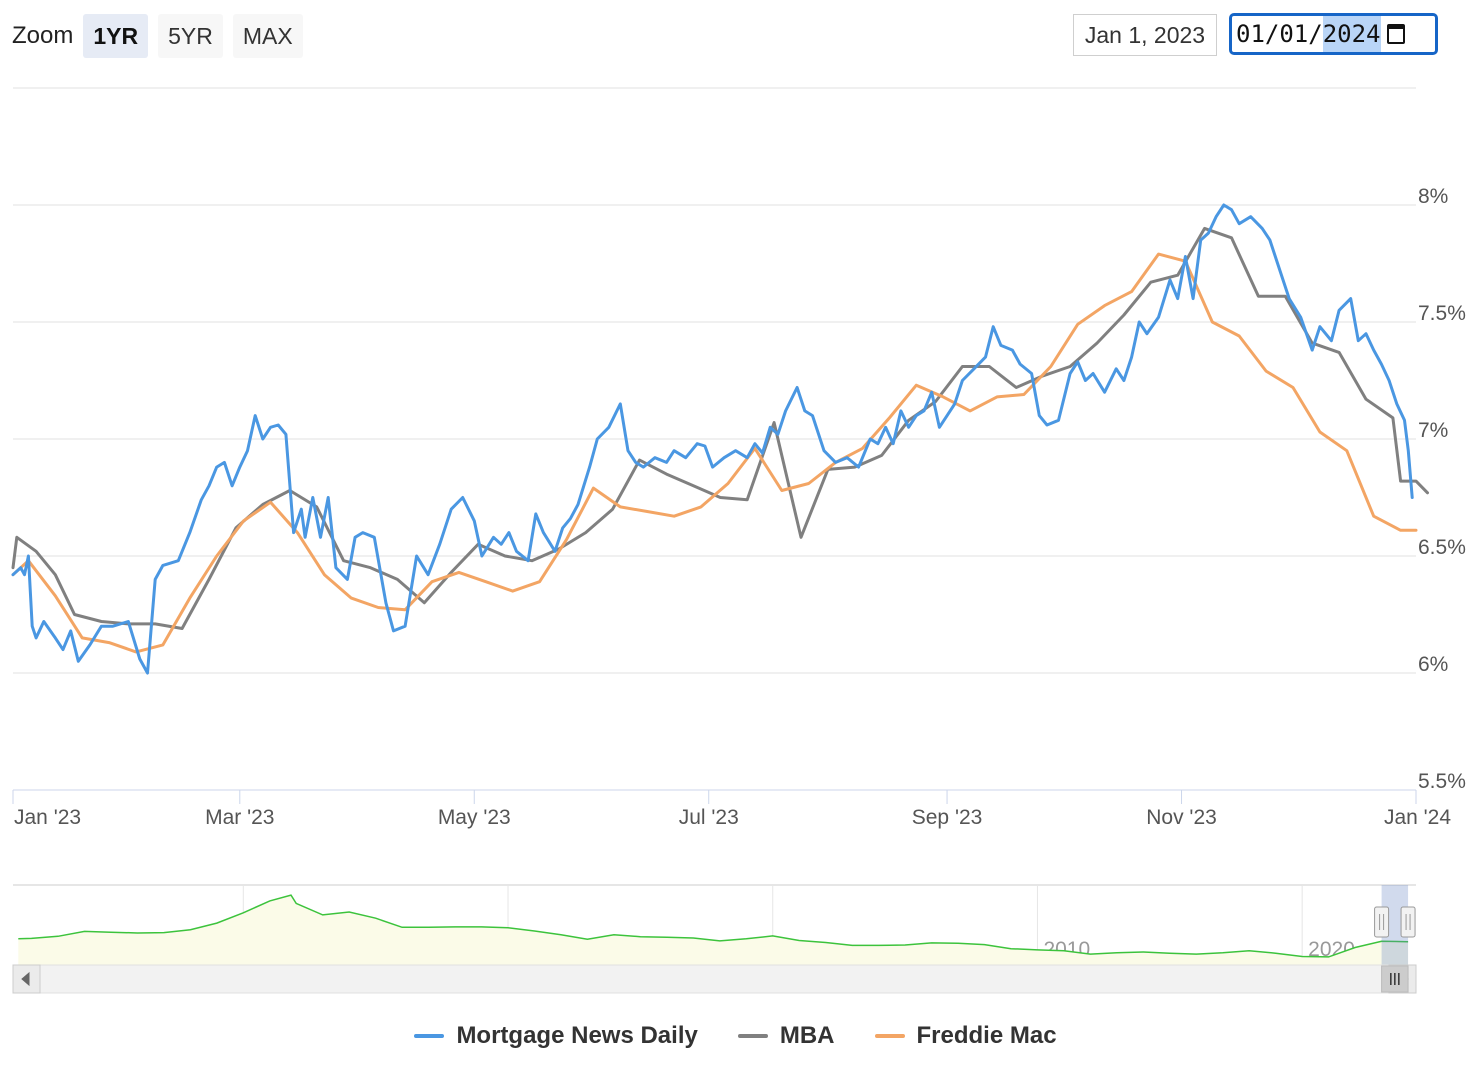  I want to click on y-tick-label: 7.5%, so click(1442, 313).